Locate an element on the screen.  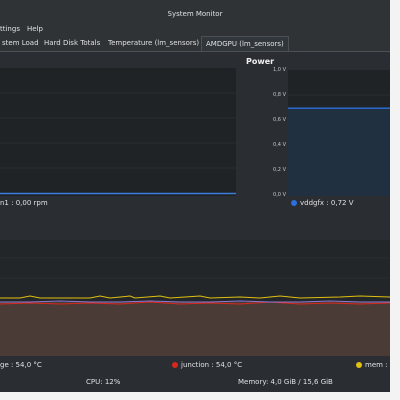
axis-tick: 0,4 V is located at coordinates (279, 145).